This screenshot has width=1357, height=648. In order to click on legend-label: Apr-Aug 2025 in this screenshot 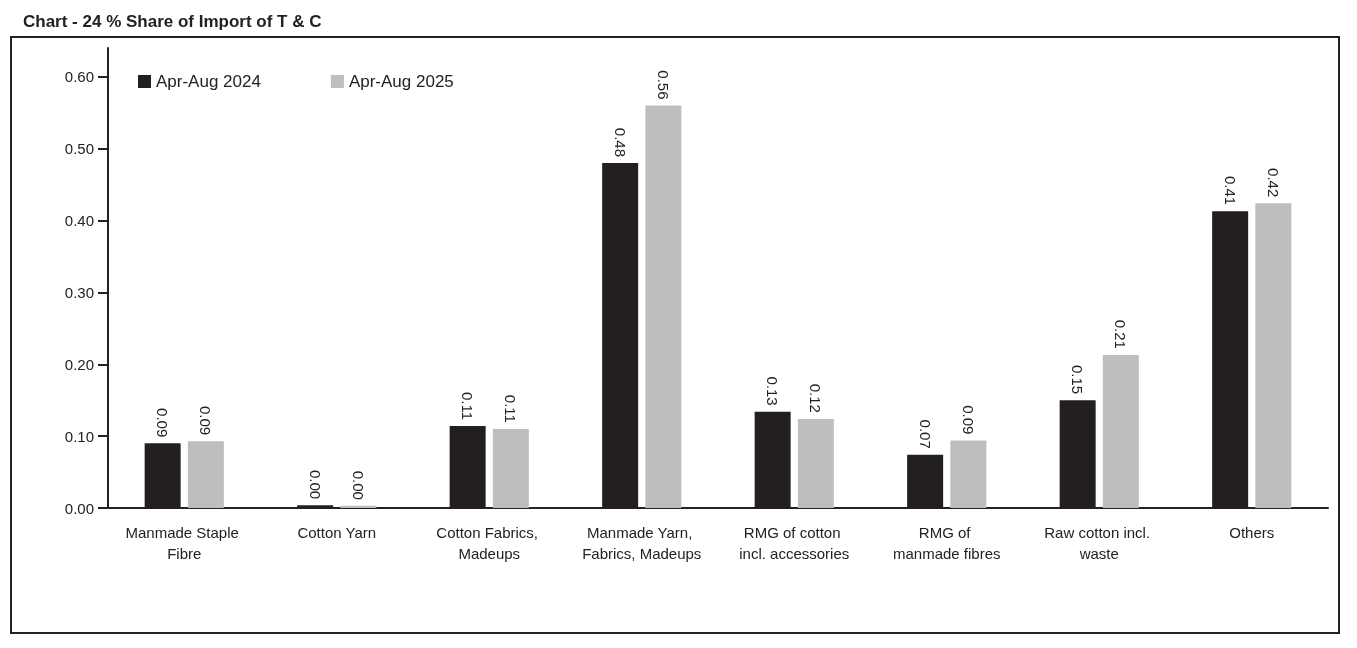, I will do `click(401, 81)`.